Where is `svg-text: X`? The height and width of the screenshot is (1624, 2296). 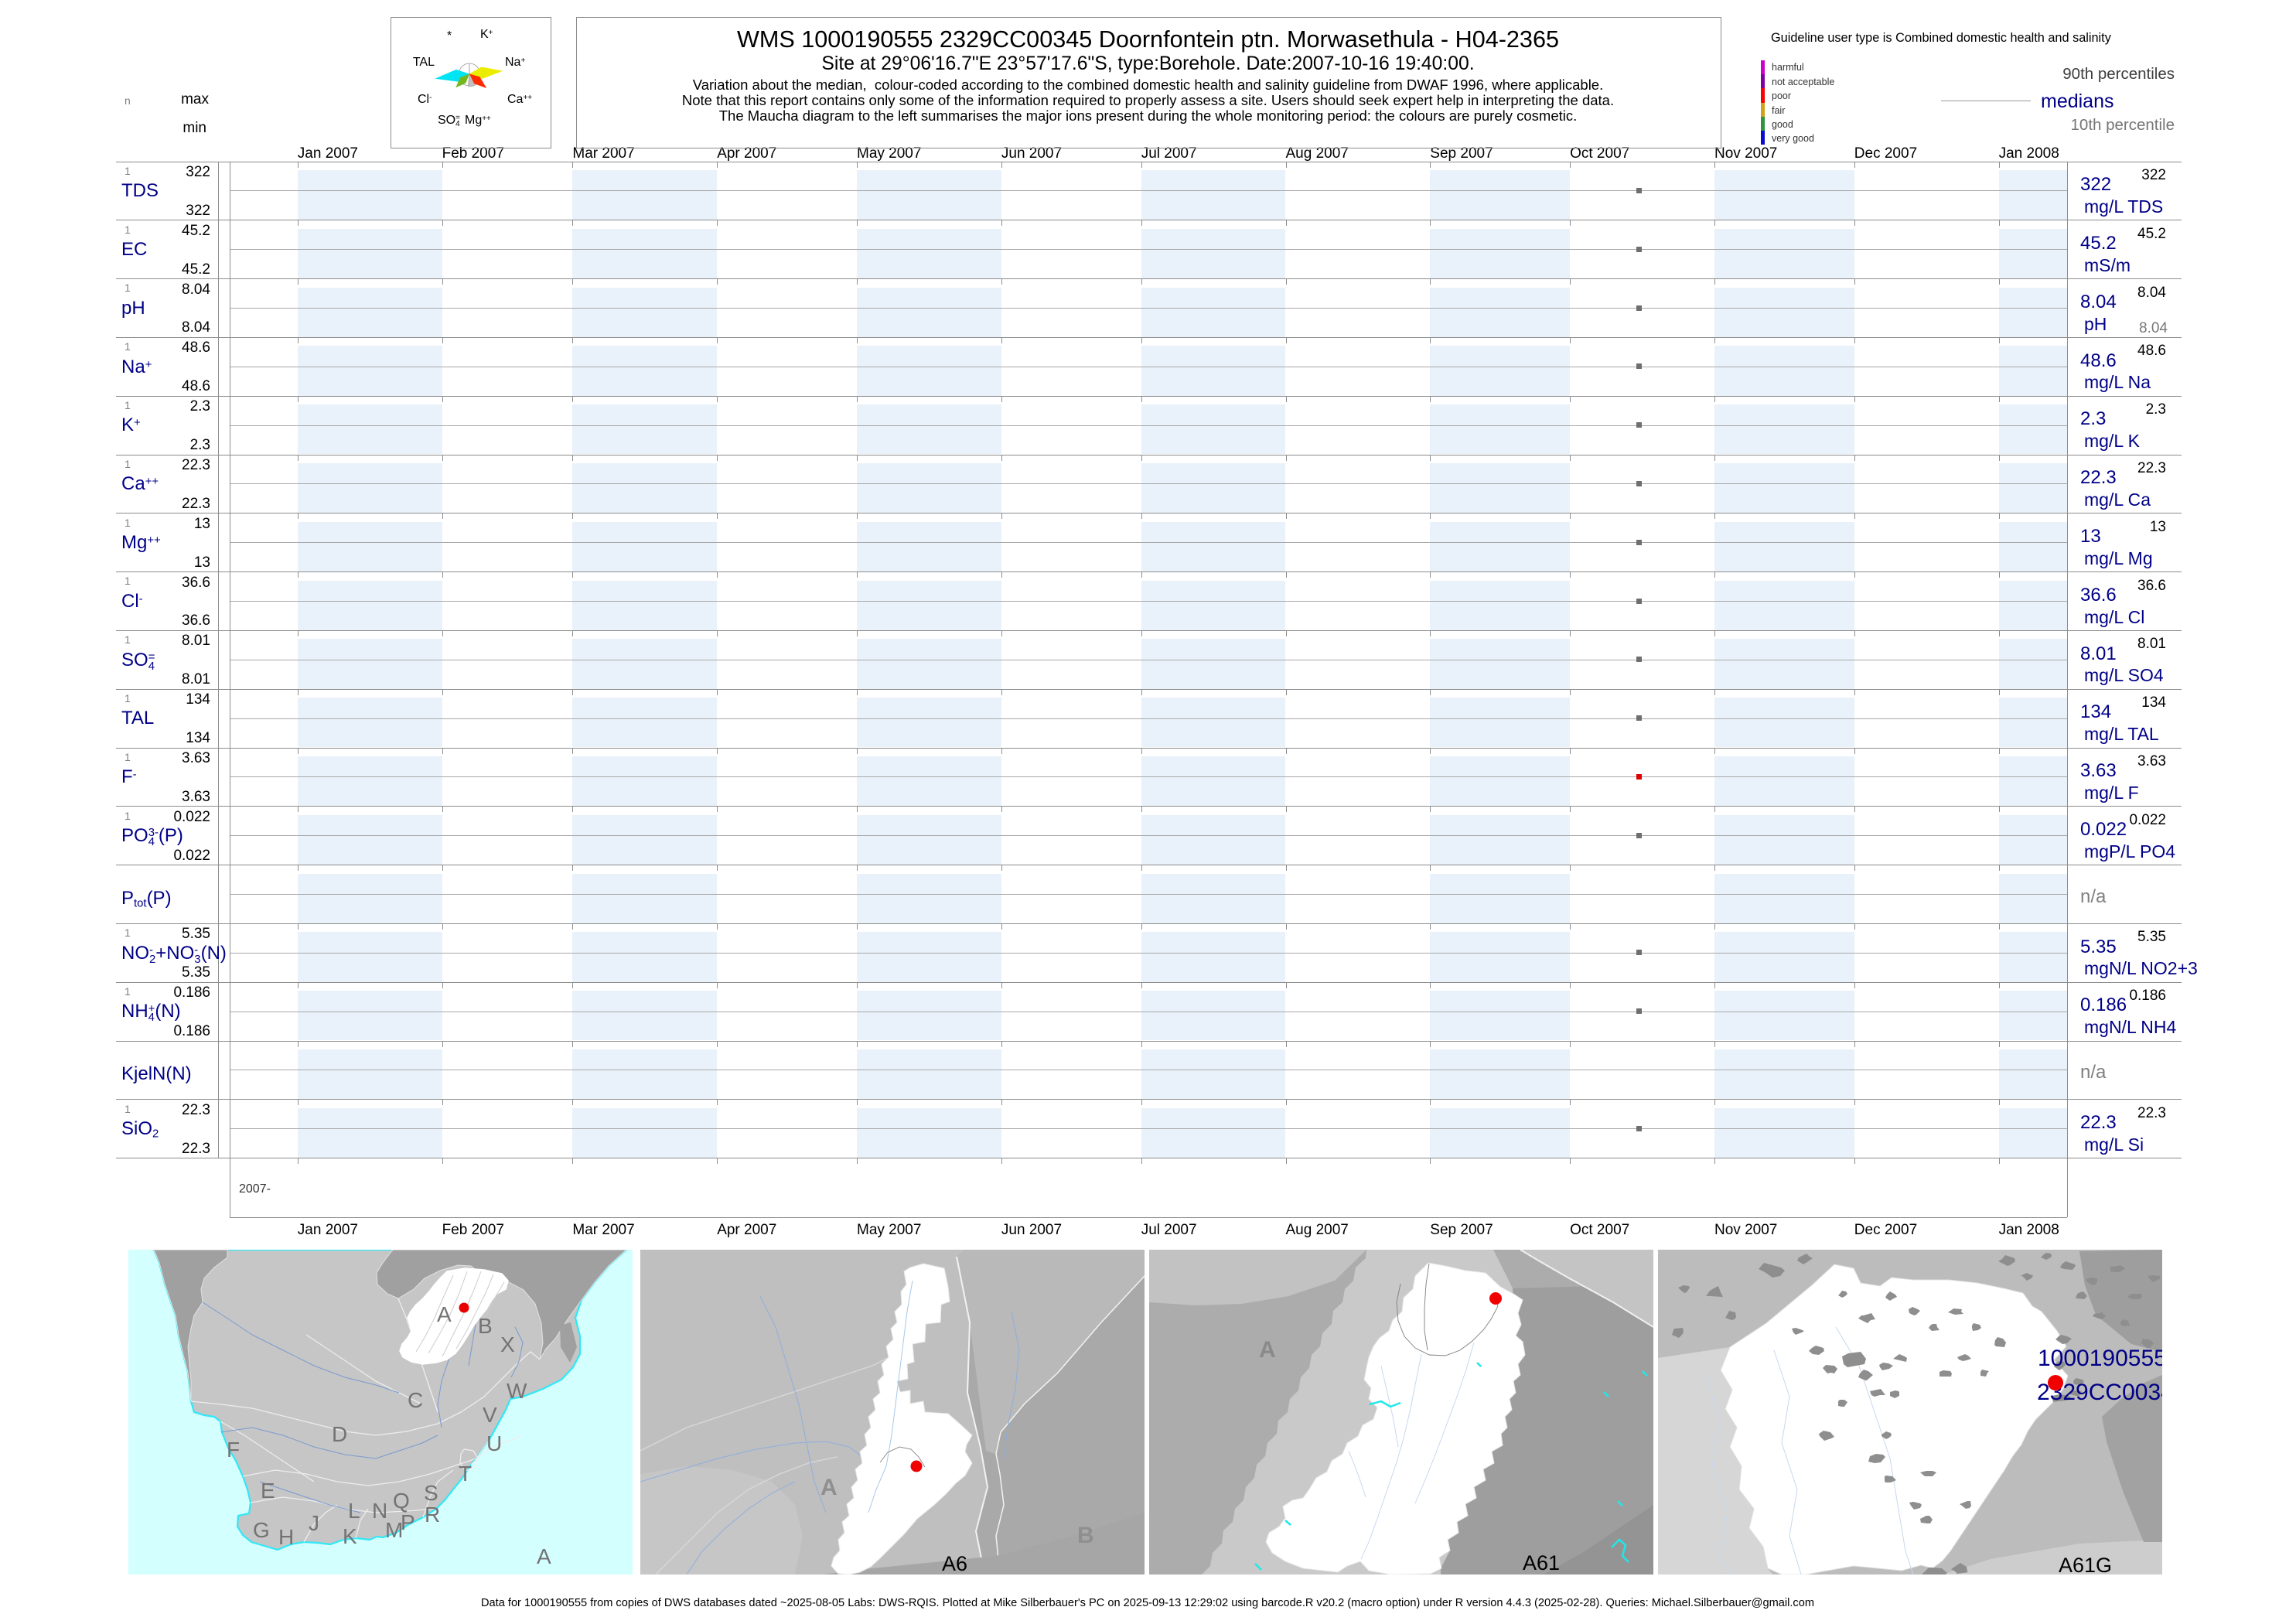 svg-text: X is located at coordinates (507, 1344).